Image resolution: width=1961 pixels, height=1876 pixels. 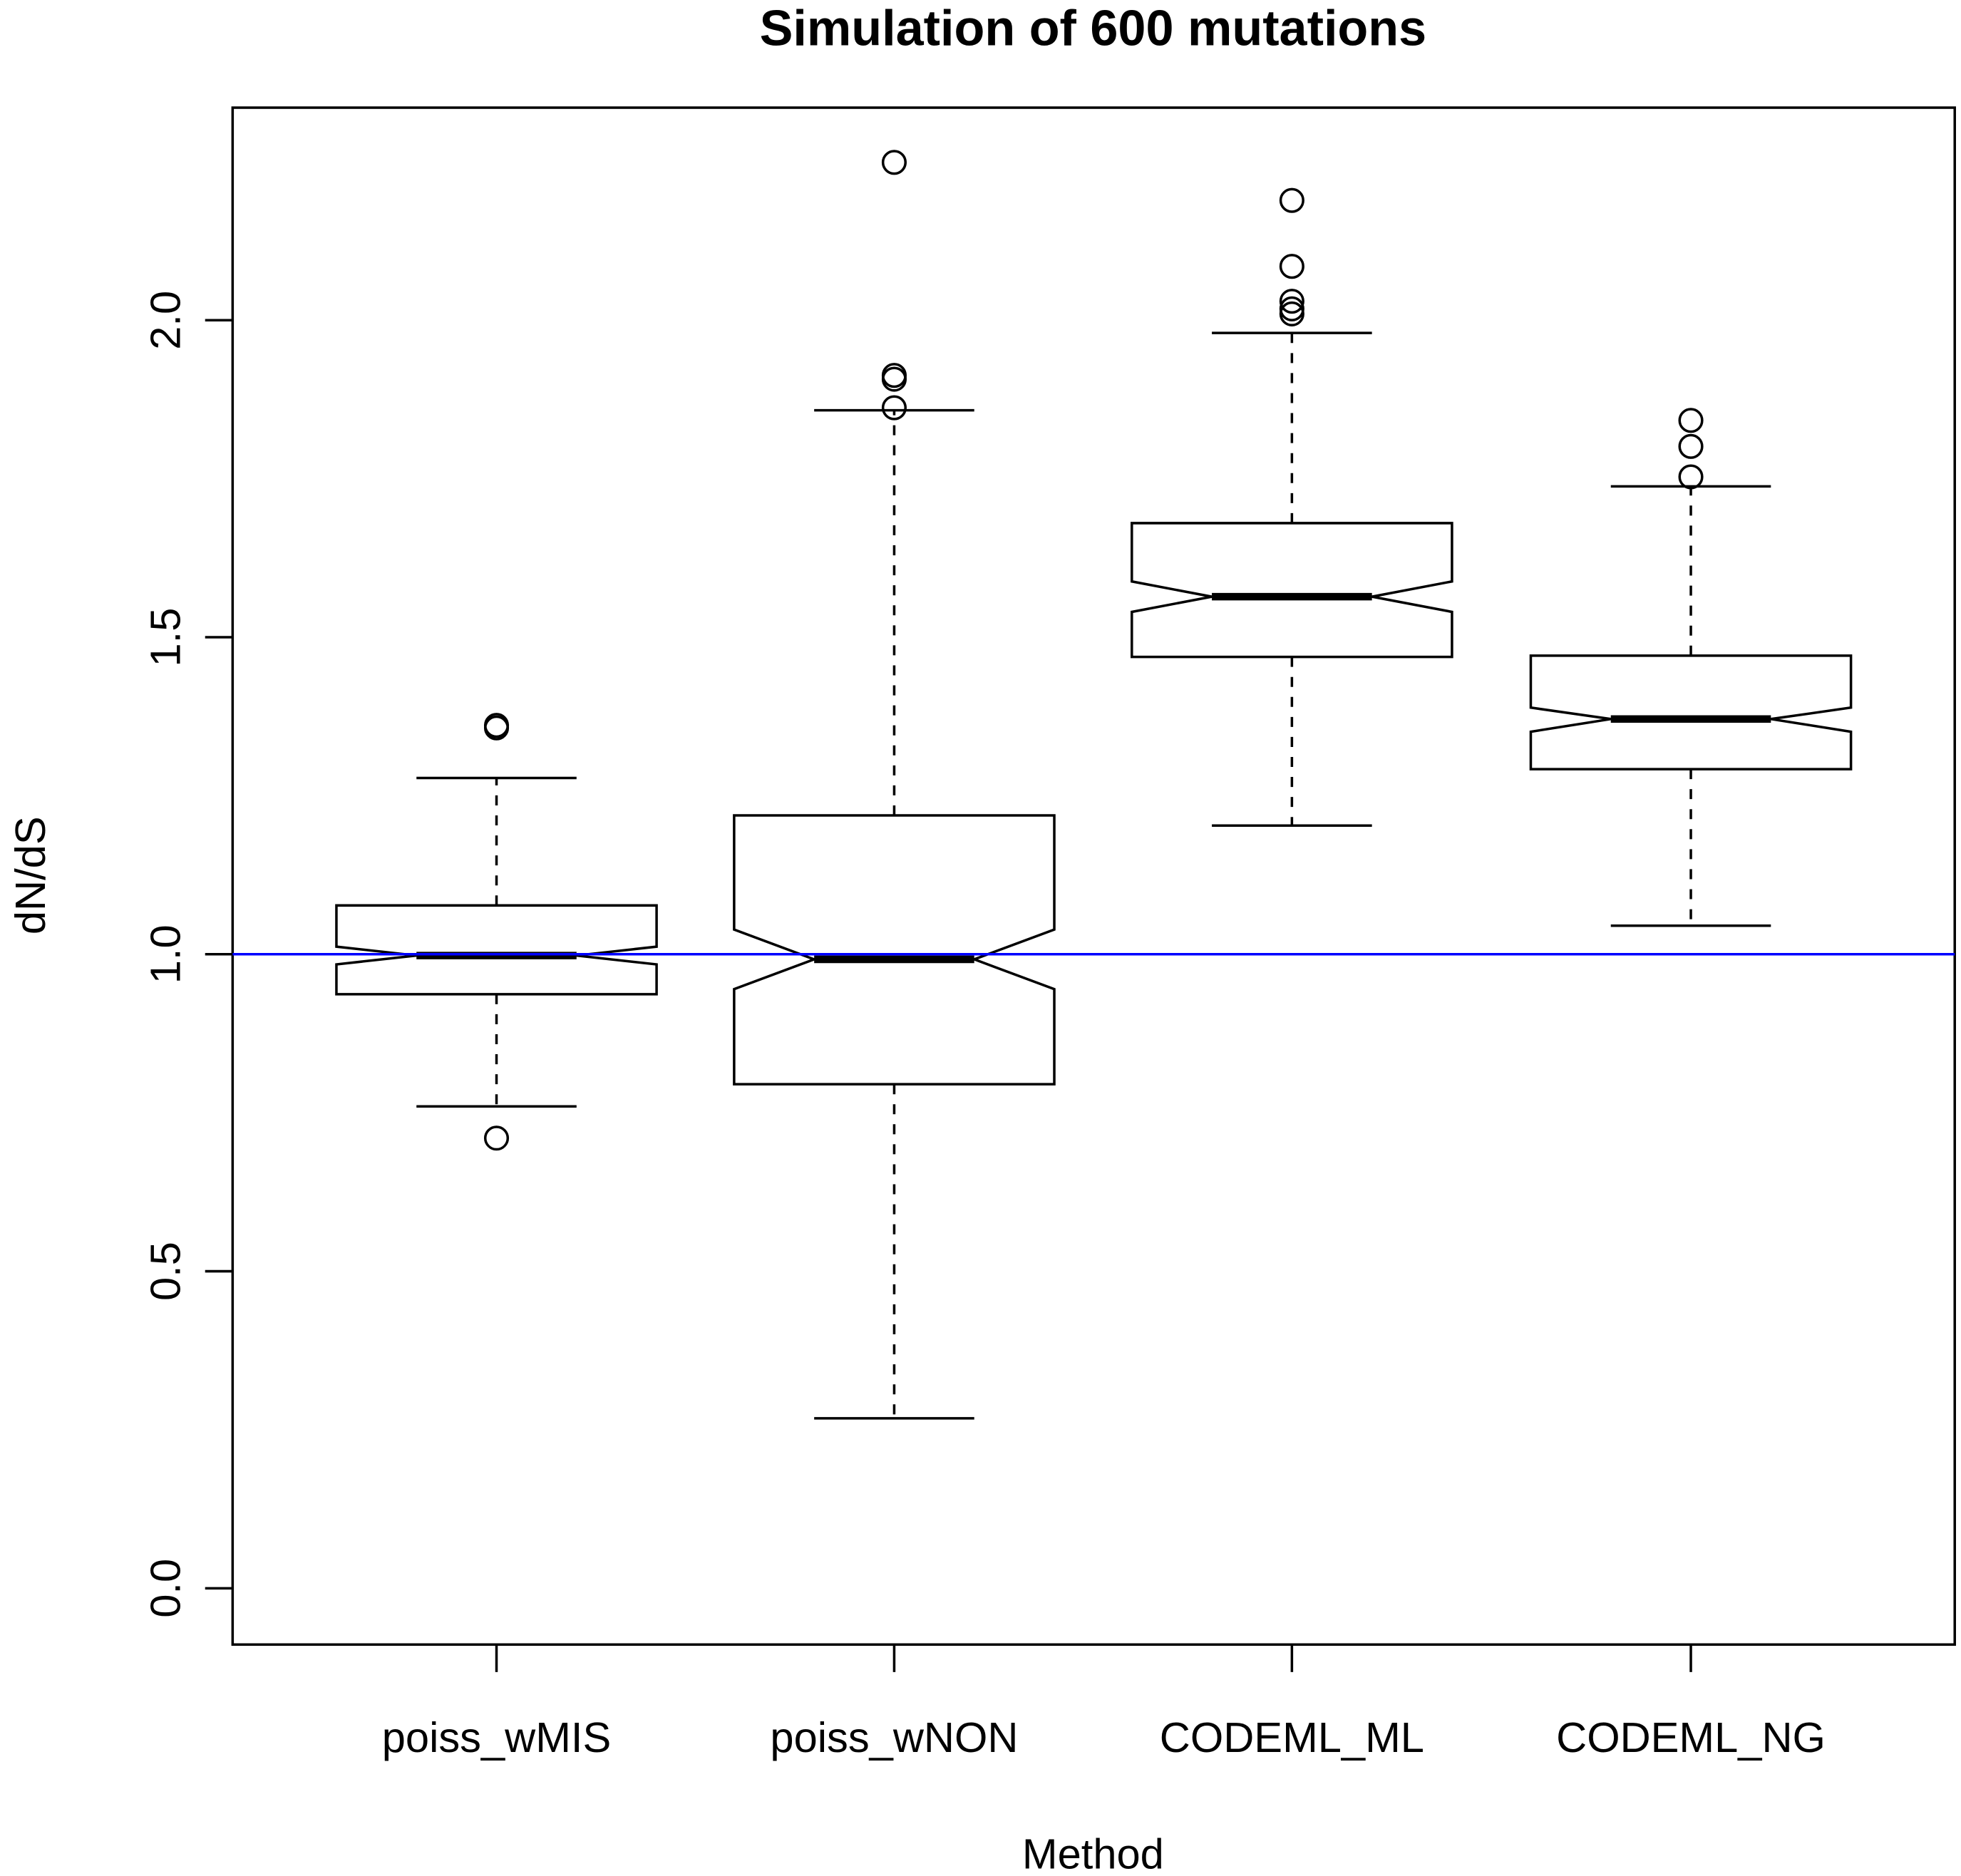 I want to click on y-tick-label: 2.0, so click(x=166, y=320).